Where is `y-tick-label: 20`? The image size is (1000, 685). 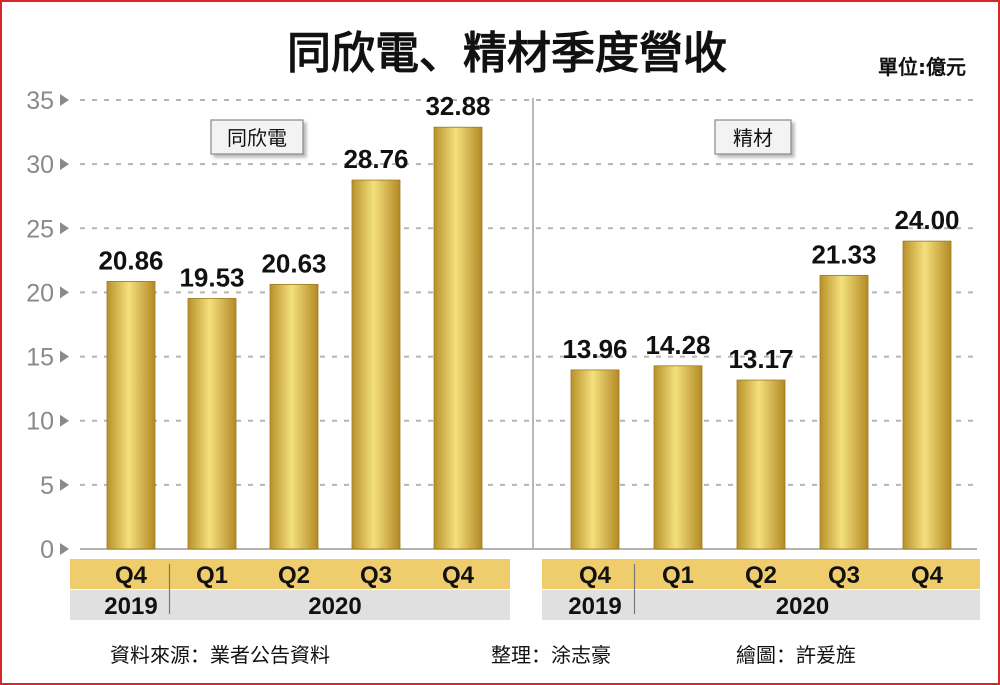
y-tick-label: 20 is located at coordinates (40, 293).